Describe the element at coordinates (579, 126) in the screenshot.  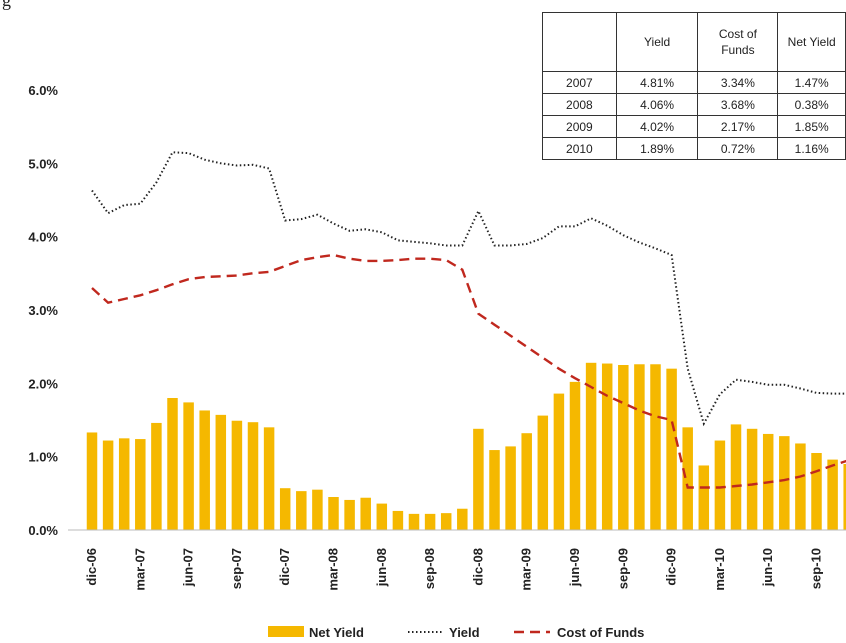
I see `table-cell: 2009` at that location.